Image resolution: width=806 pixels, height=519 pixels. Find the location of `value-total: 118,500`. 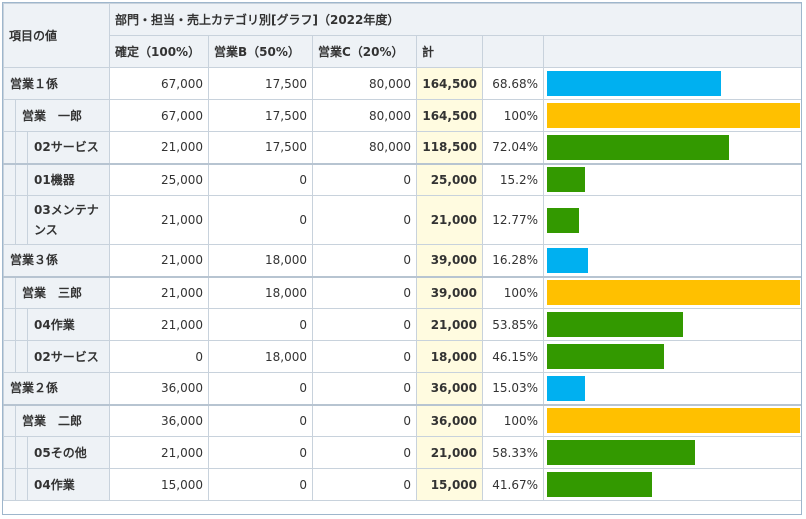

value-total: 118,500 is located at coordinates (449, 147).